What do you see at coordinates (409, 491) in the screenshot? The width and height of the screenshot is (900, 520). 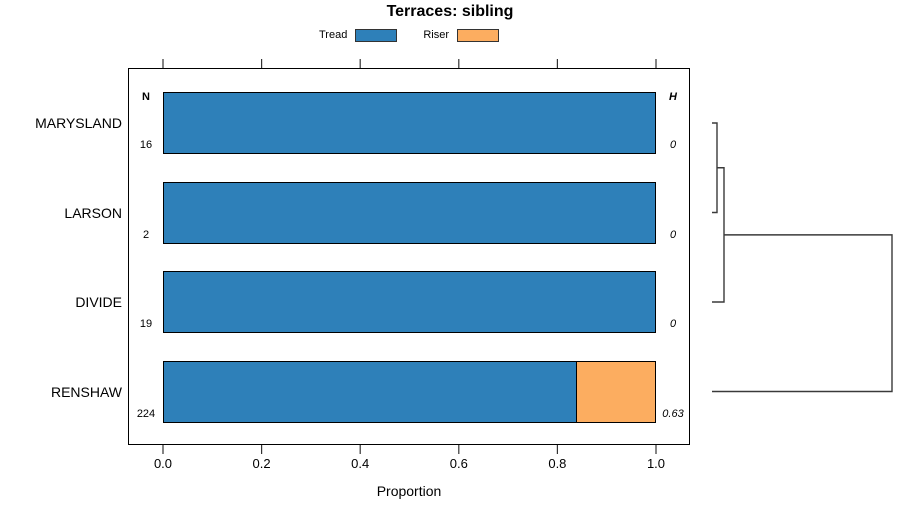 I see `x-axis-label: Proportion` at bounding box center [409, 491].